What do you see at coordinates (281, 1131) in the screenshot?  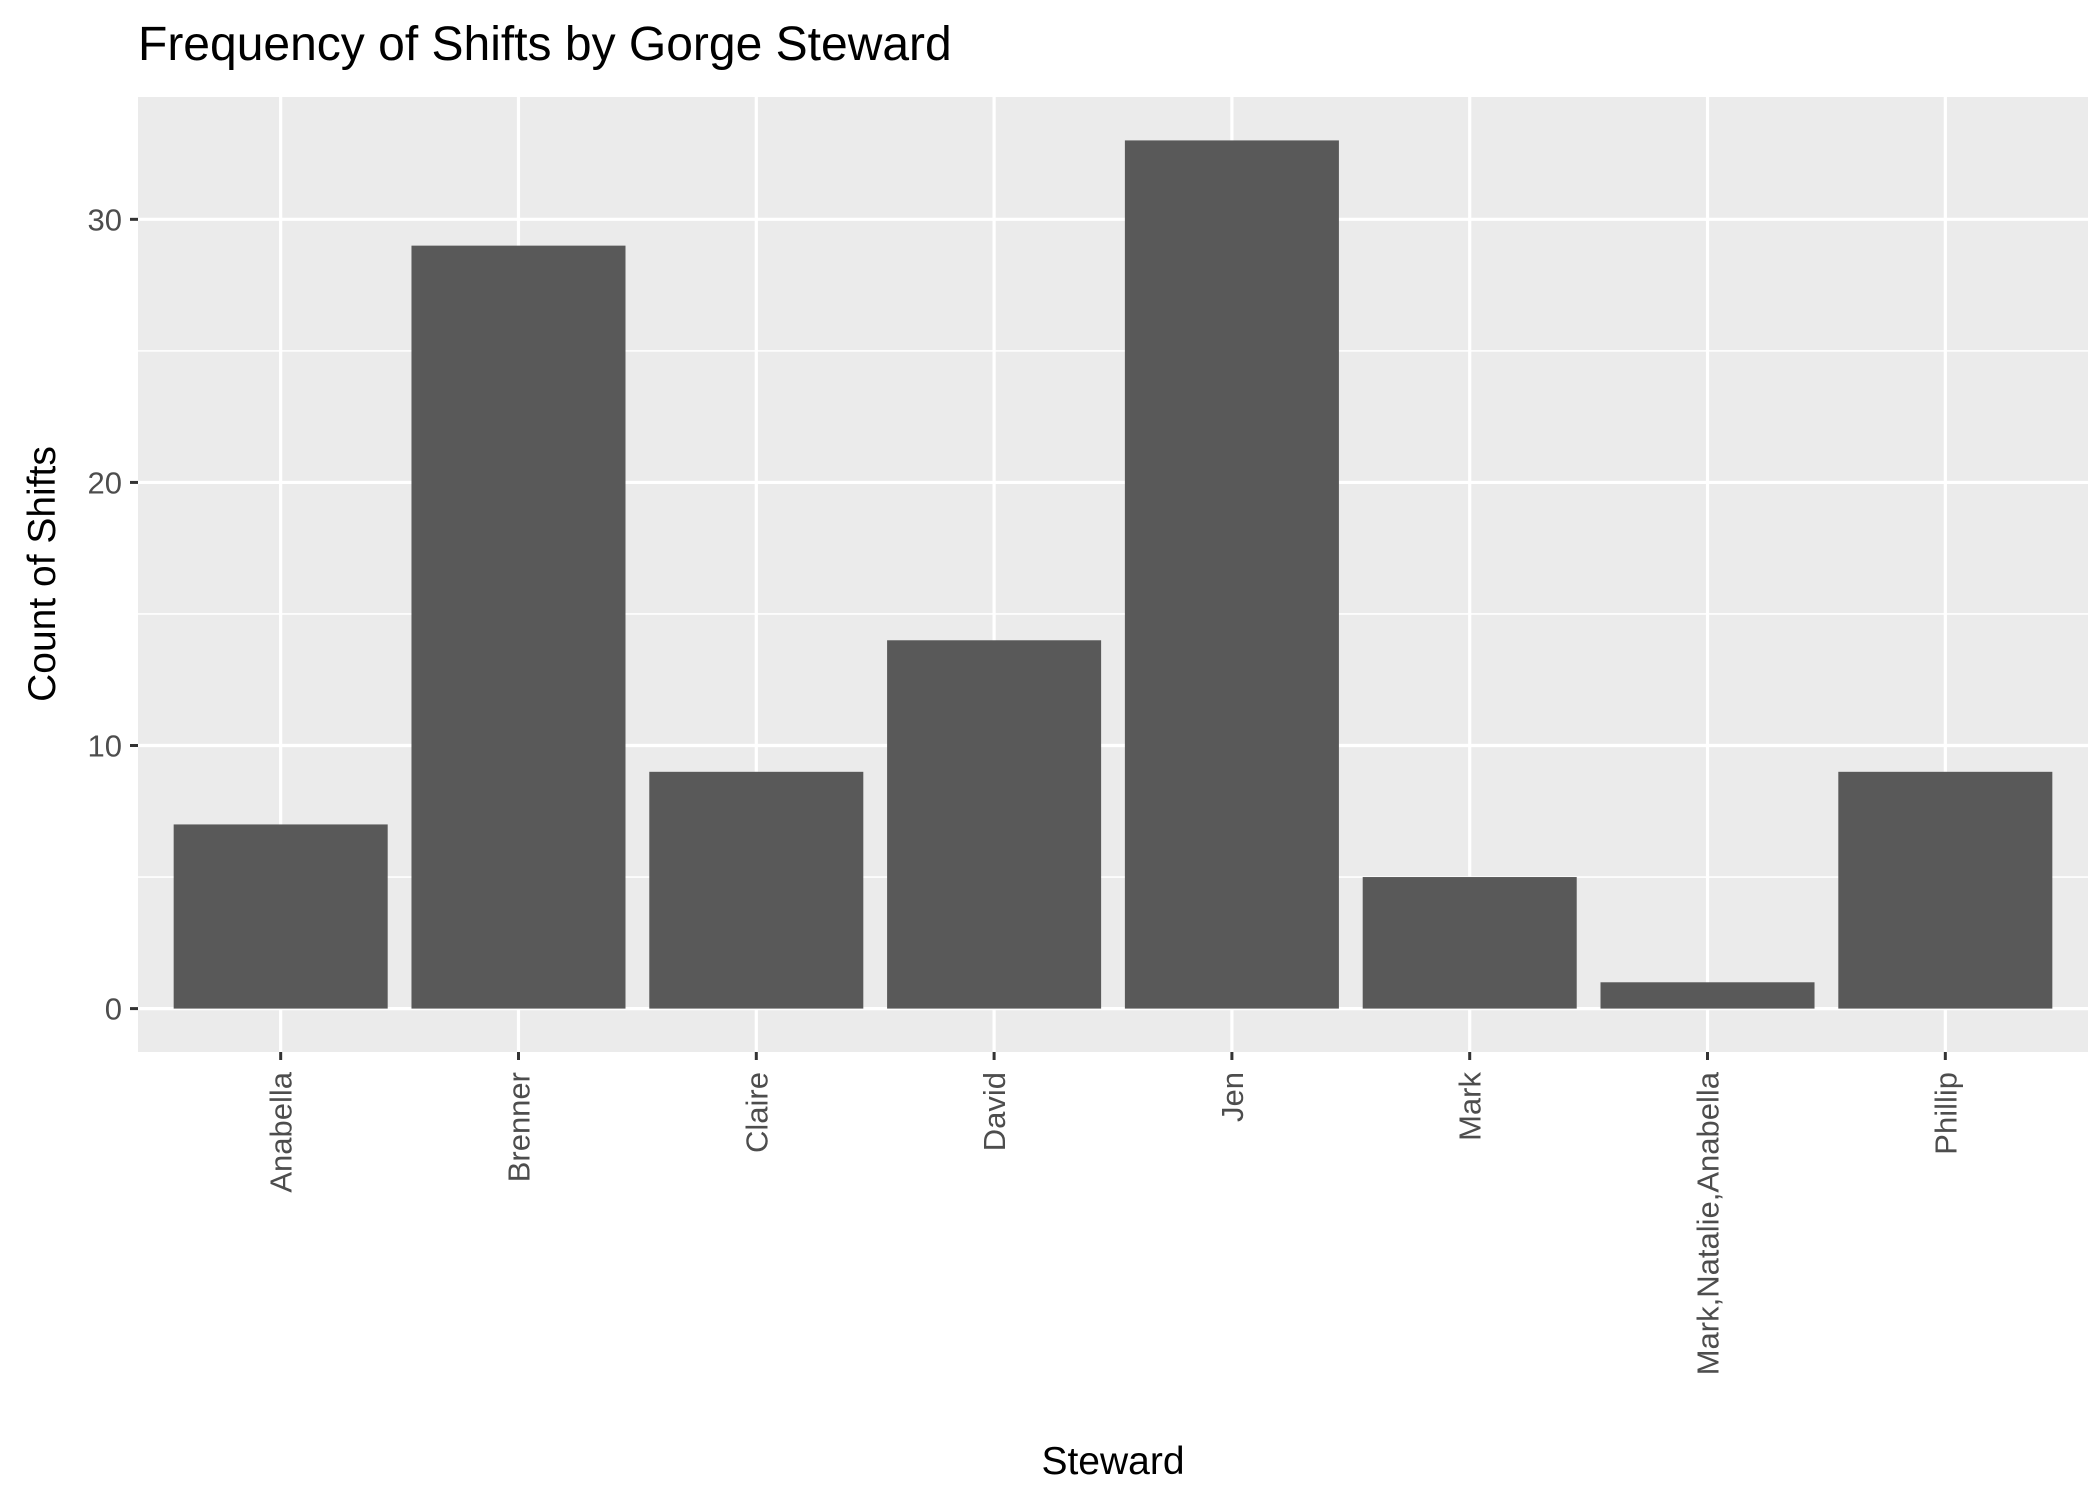 I see `x-tick-label: Anabella` at bounding box center [281, 1131].